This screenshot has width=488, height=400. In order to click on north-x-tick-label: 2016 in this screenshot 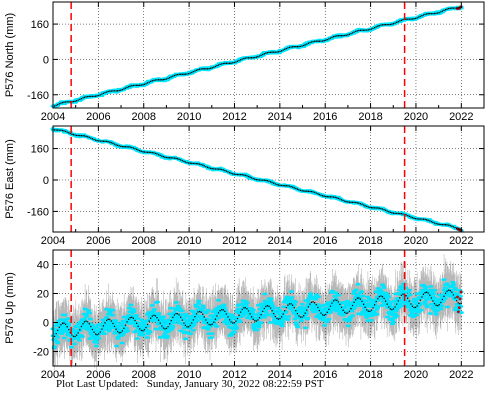, I will do `click(325, 117)`.